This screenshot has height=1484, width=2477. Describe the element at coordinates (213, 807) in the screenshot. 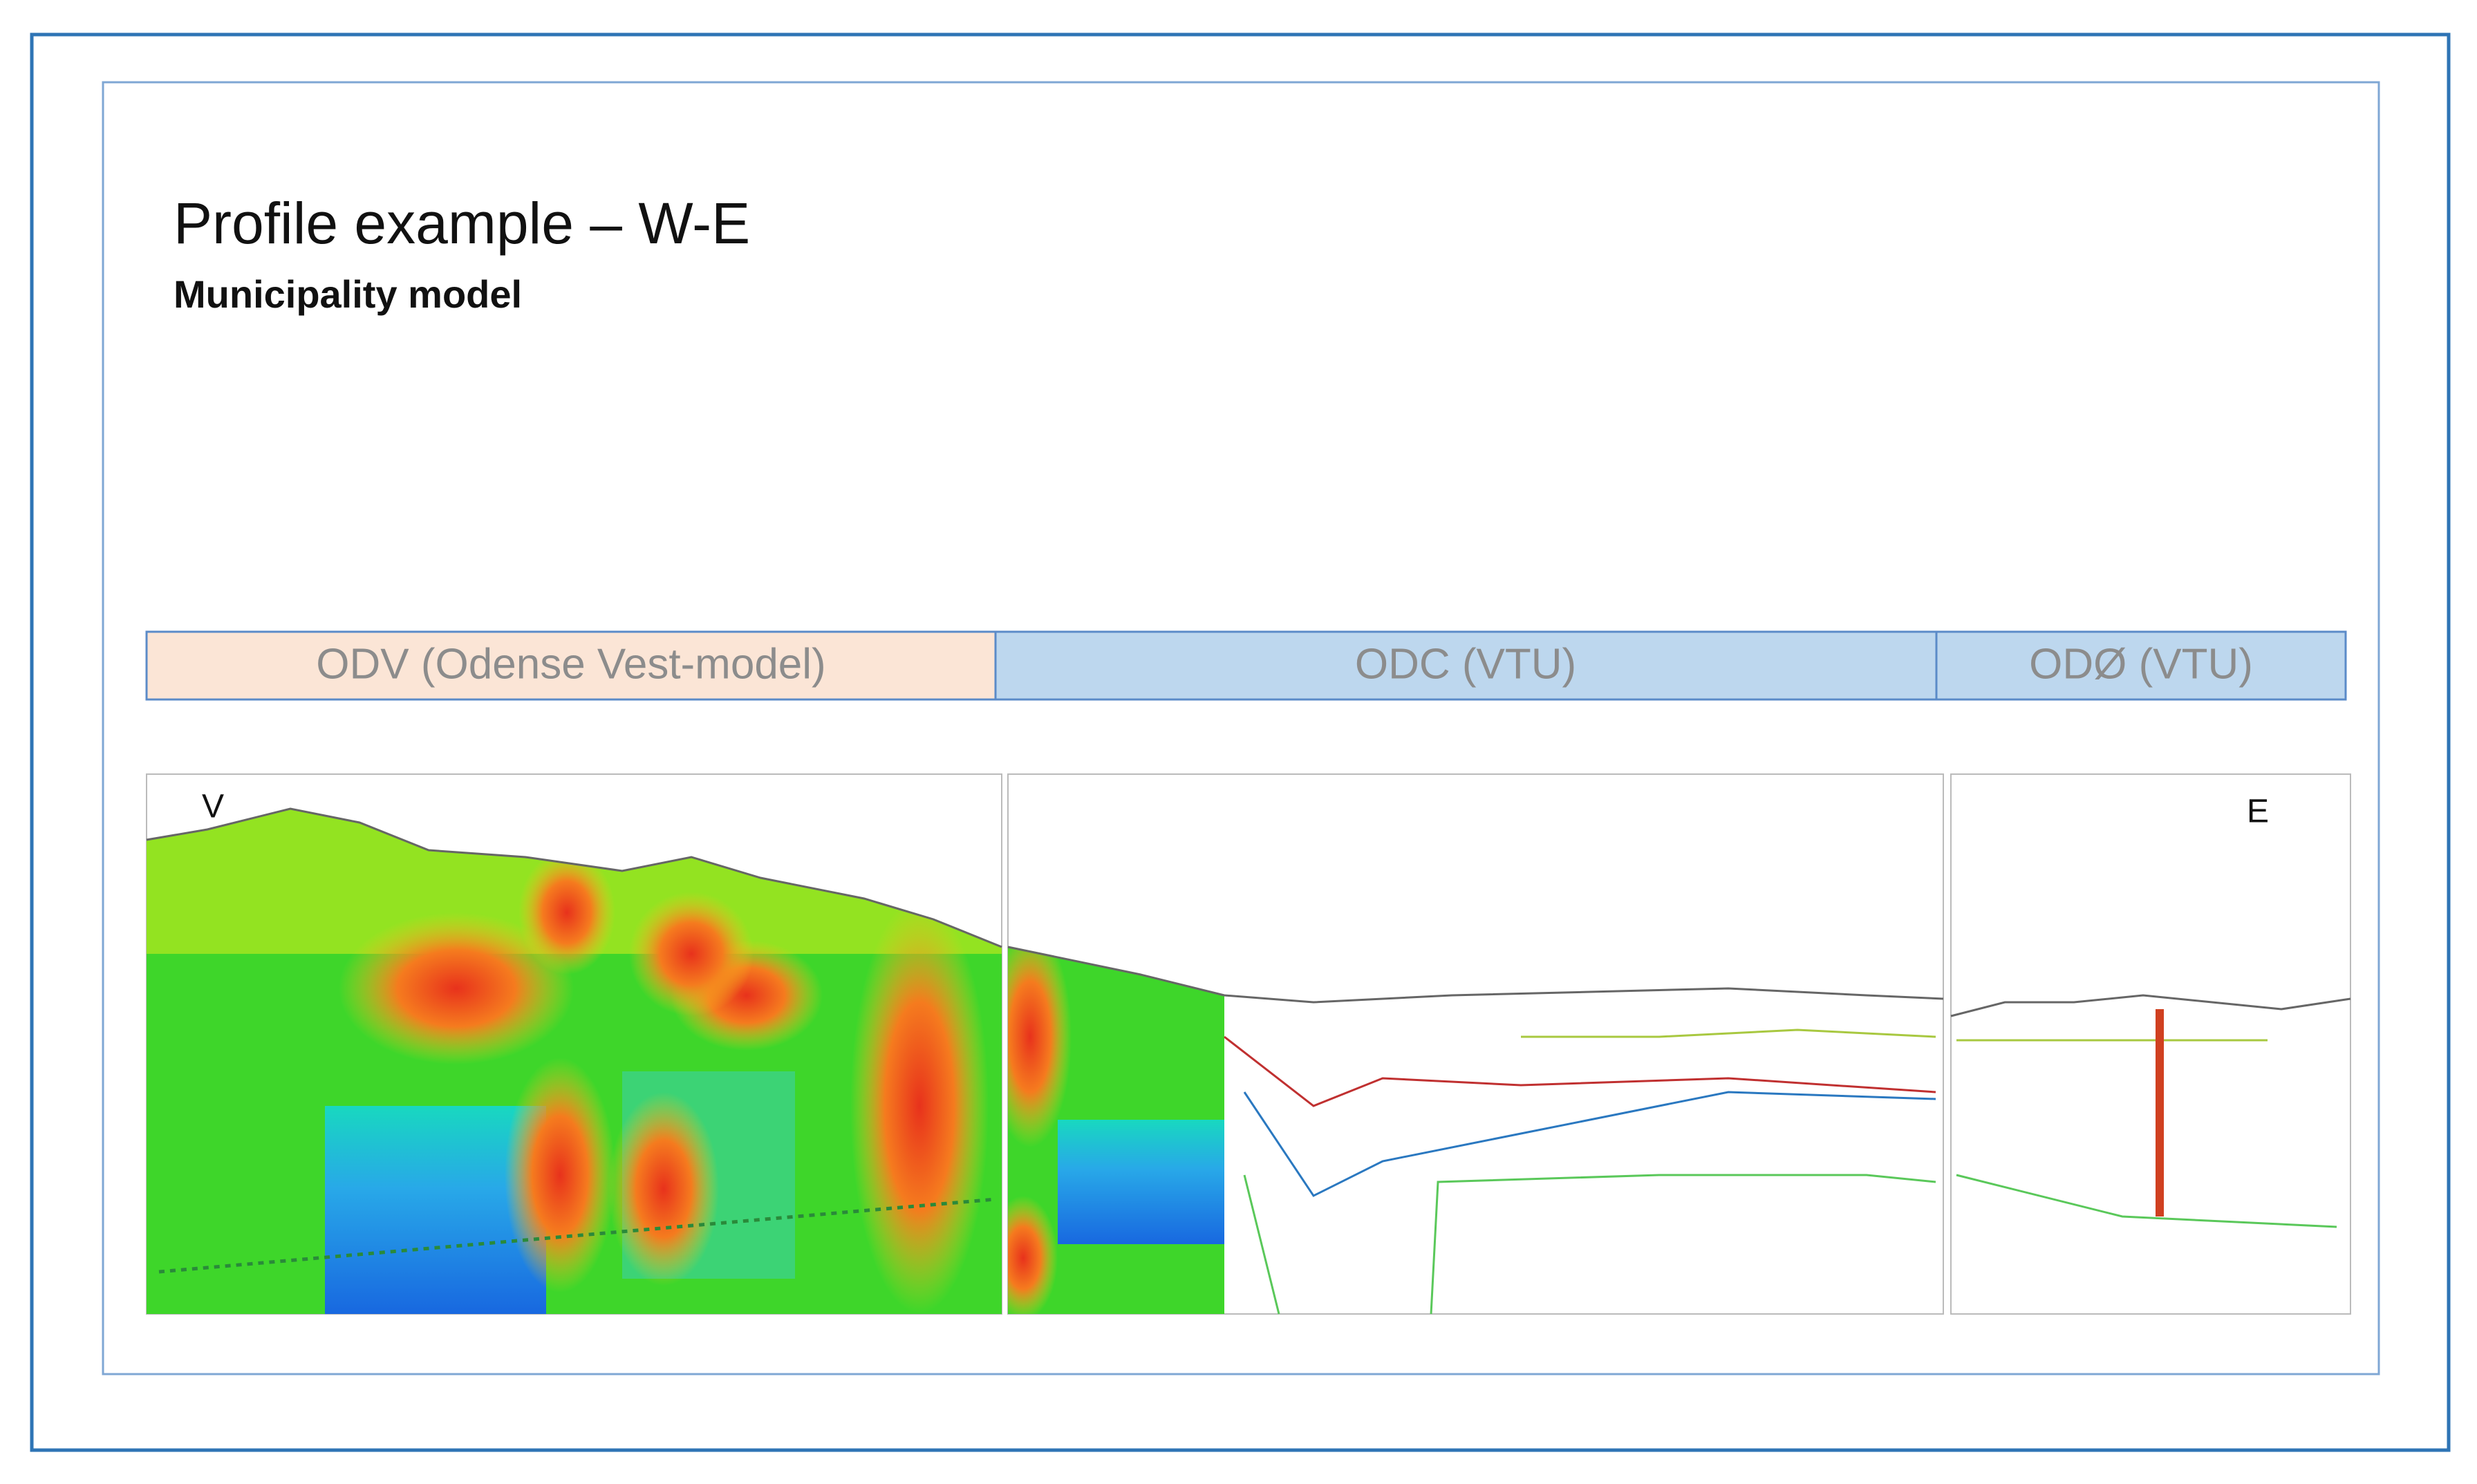

I see `west-label: V` at that location.